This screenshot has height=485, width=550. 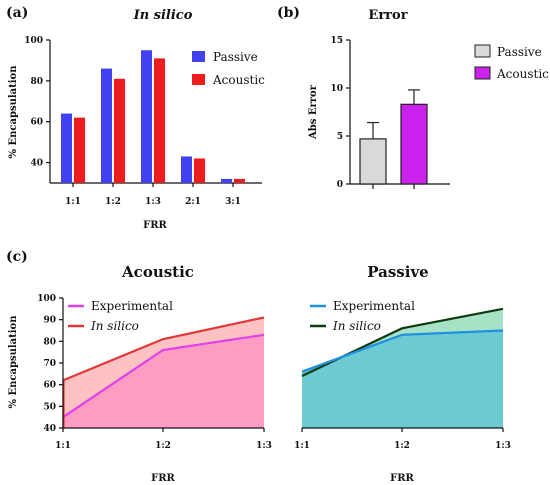 I want to click on panel-c-right-title: Passive, so click(x=397, y=272).